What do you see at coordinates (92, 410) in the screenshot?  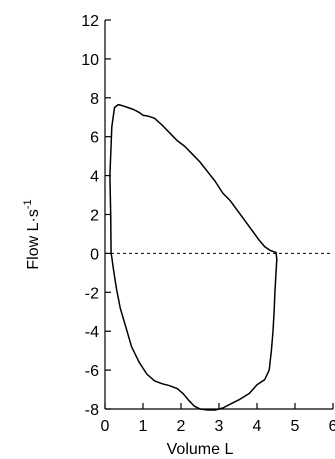 I see `y-tick-label: -8` at bounding box center [92, 410].